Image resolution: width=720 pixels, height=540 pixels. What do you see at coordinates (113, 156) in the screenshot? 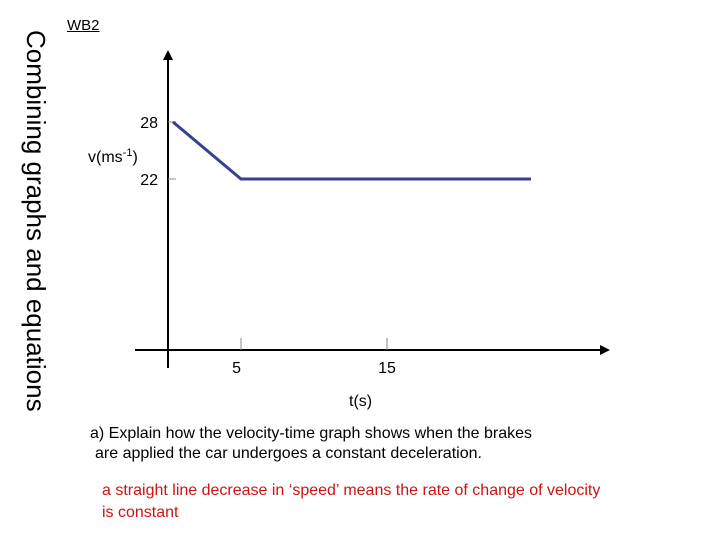
I see `y-axis-label: v(ms-1)` at bounding box center [113, 156].